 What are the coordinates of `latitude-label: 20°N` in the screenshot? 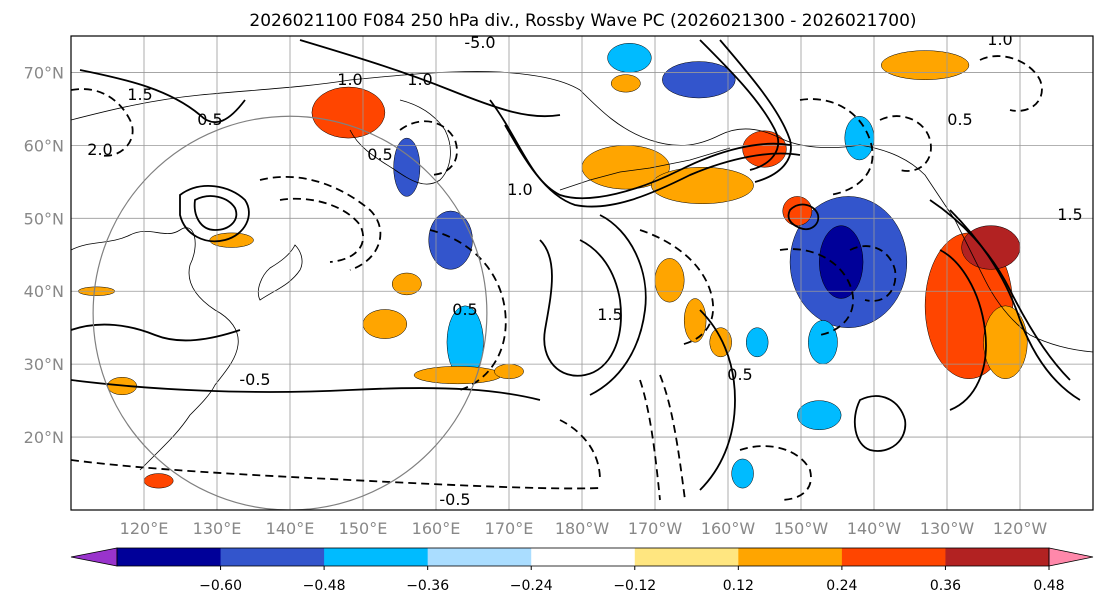 It's located at (44, 437).